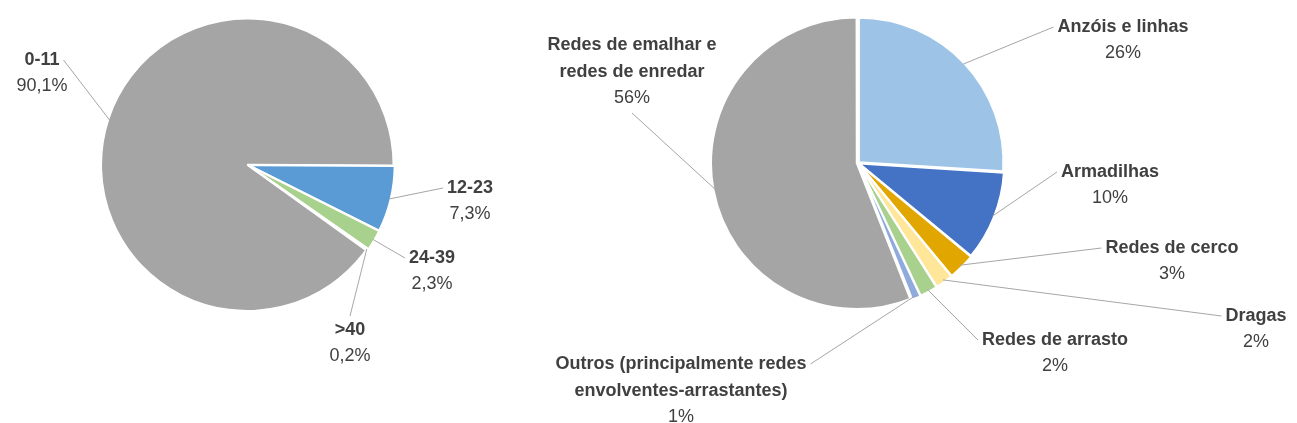  I want to click on slice-label: Outros (principalmente redes envolventes-arrastantes), so click(681, 376).